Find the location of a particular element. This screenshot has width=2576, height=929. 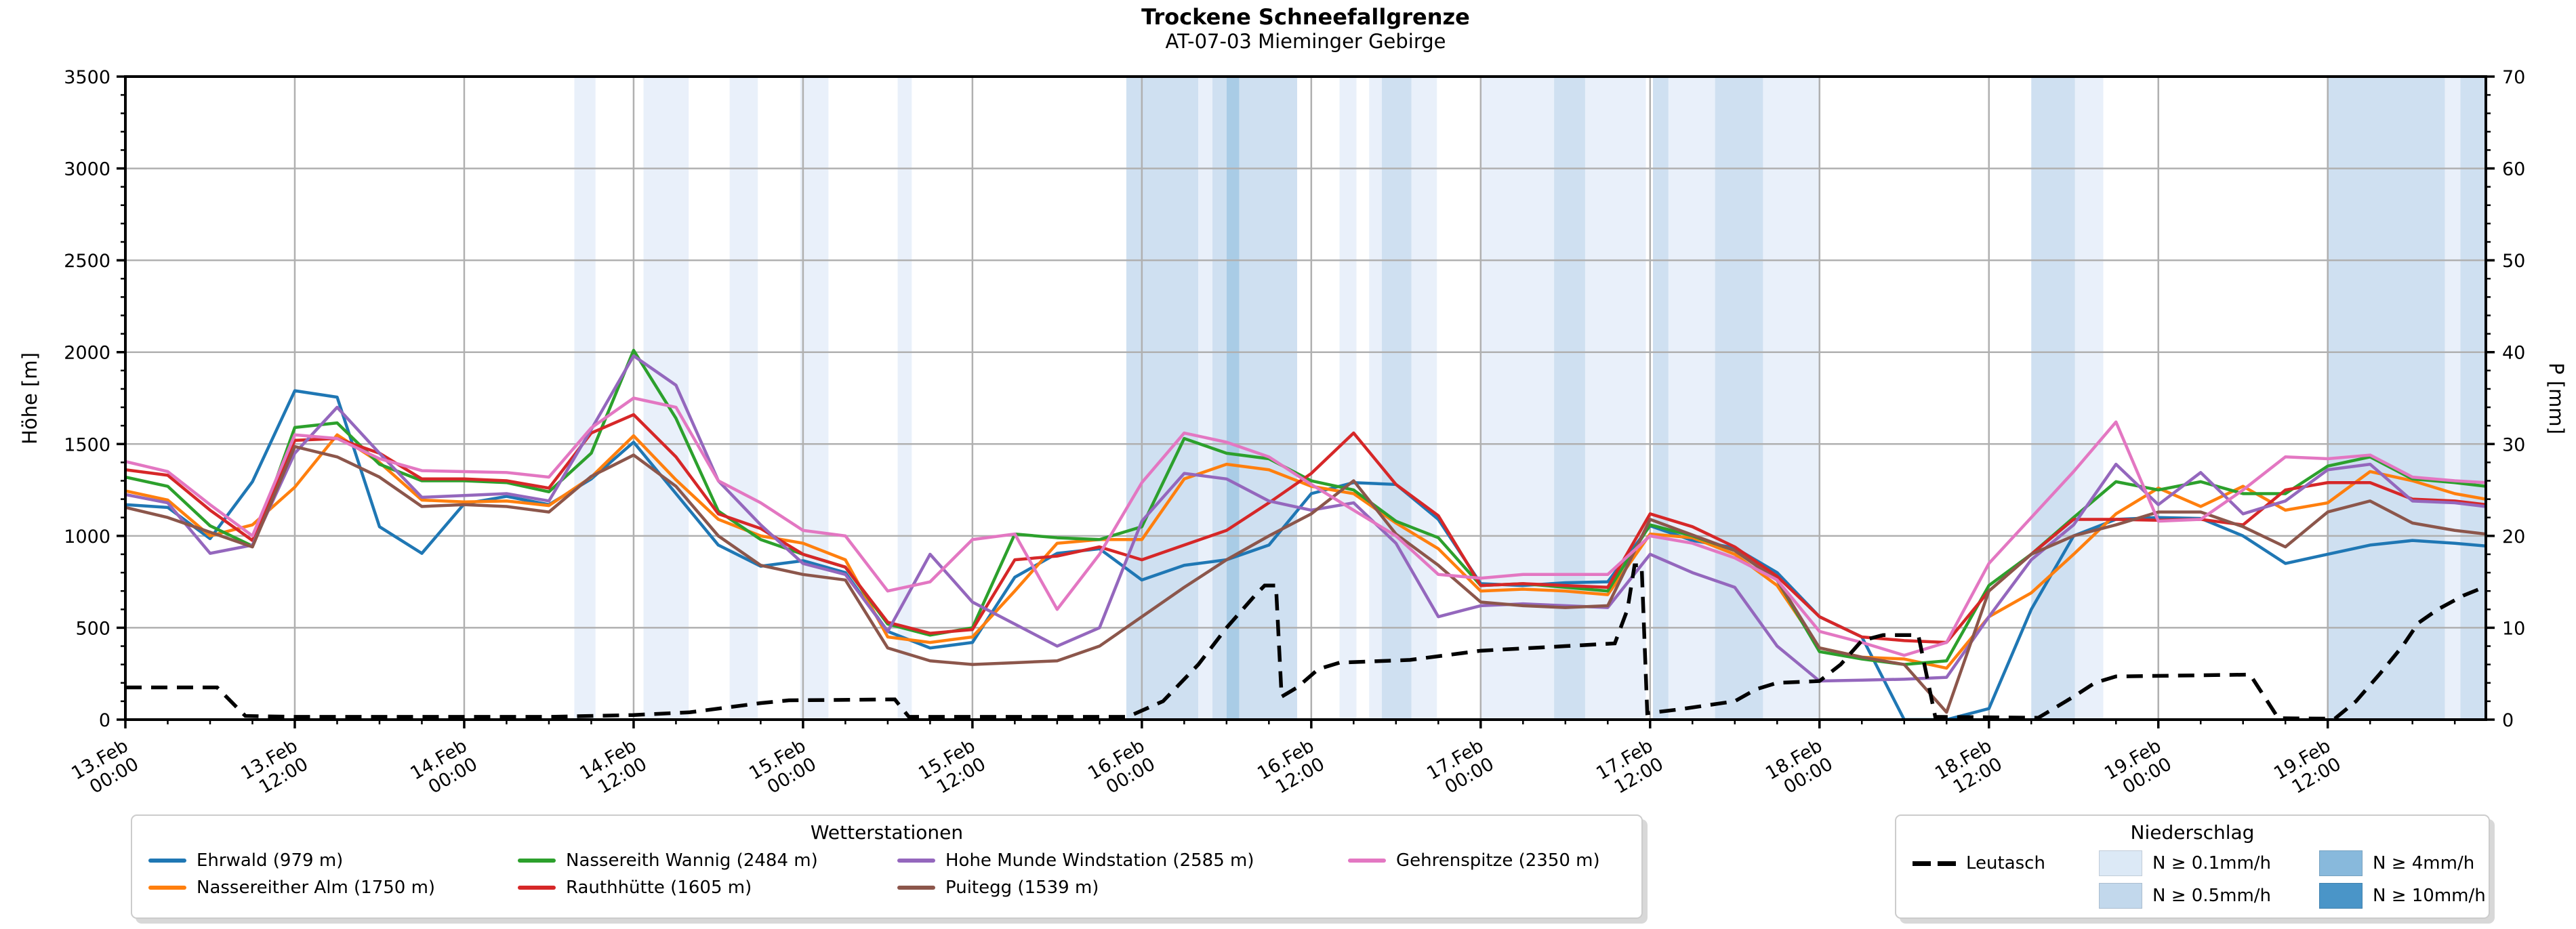

x-tick-label: 17.Feb00:00 is located at coordinates (1460, 768).